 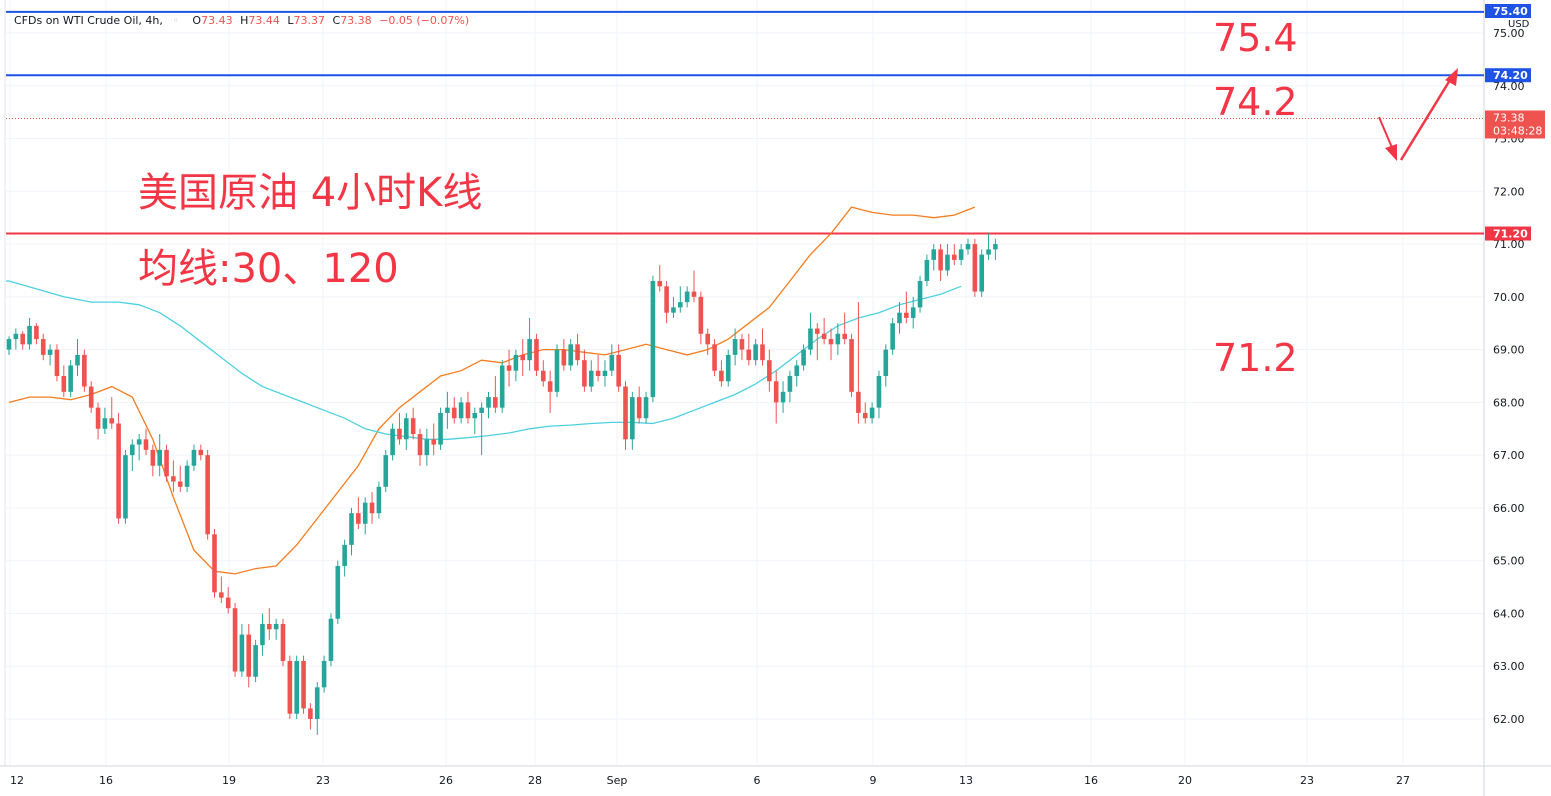 I want to click on price-tag-74.20, so click(x=1508, y=75).